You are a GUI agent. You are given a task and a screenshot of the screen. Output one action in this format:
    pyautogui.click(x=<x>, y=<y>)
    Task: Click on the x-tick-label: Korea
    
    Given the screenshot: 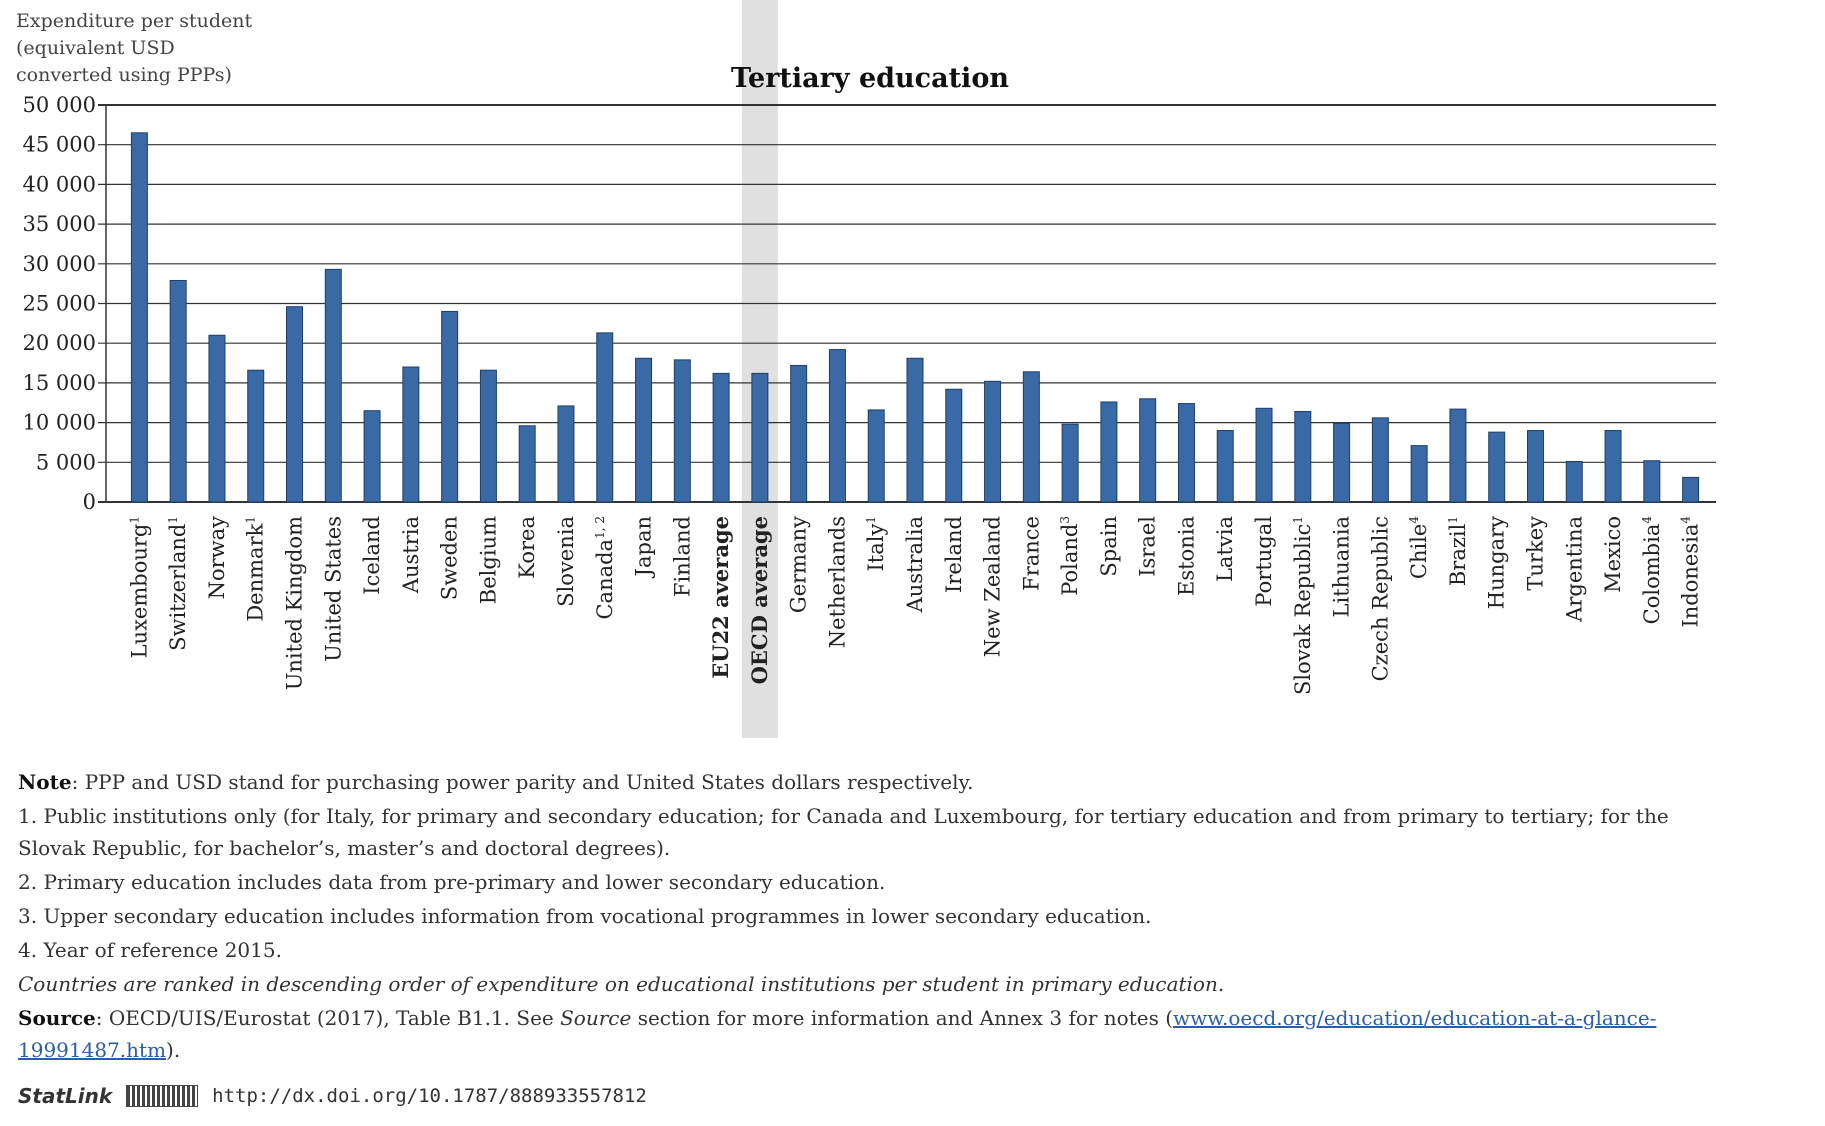 What is the action you would take?
    pyautogui.click(x=527, y=547)
    